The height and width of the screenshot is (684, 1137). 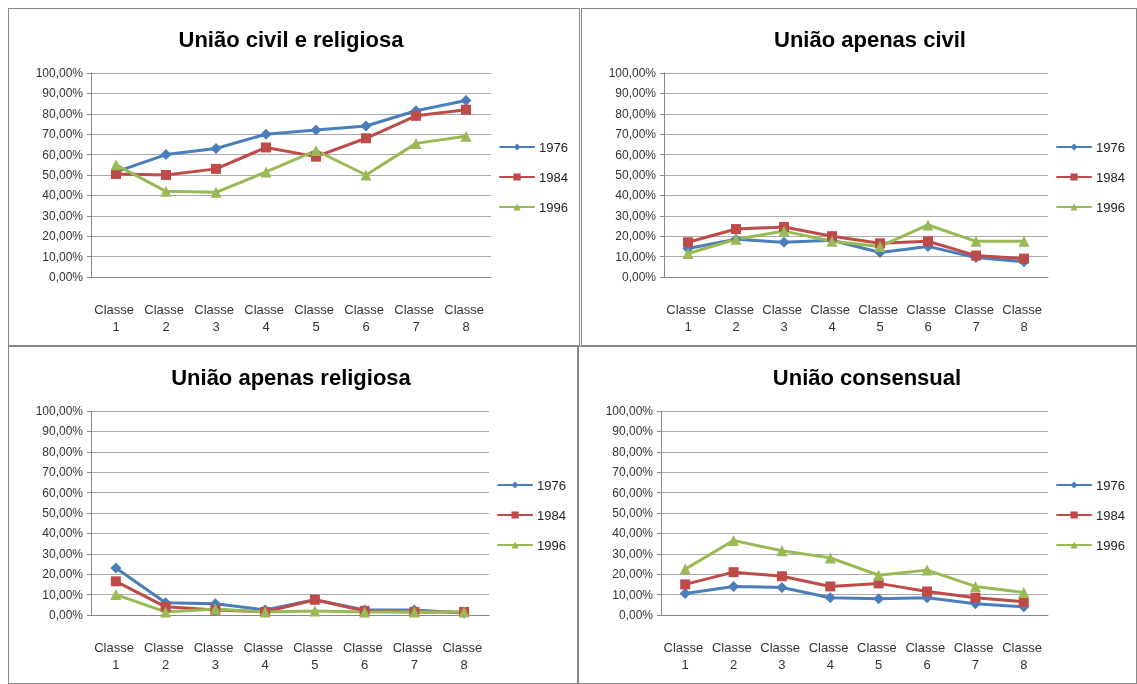 I want to click on chart-title: União apenas religiosa, so click(x=291, y=377).